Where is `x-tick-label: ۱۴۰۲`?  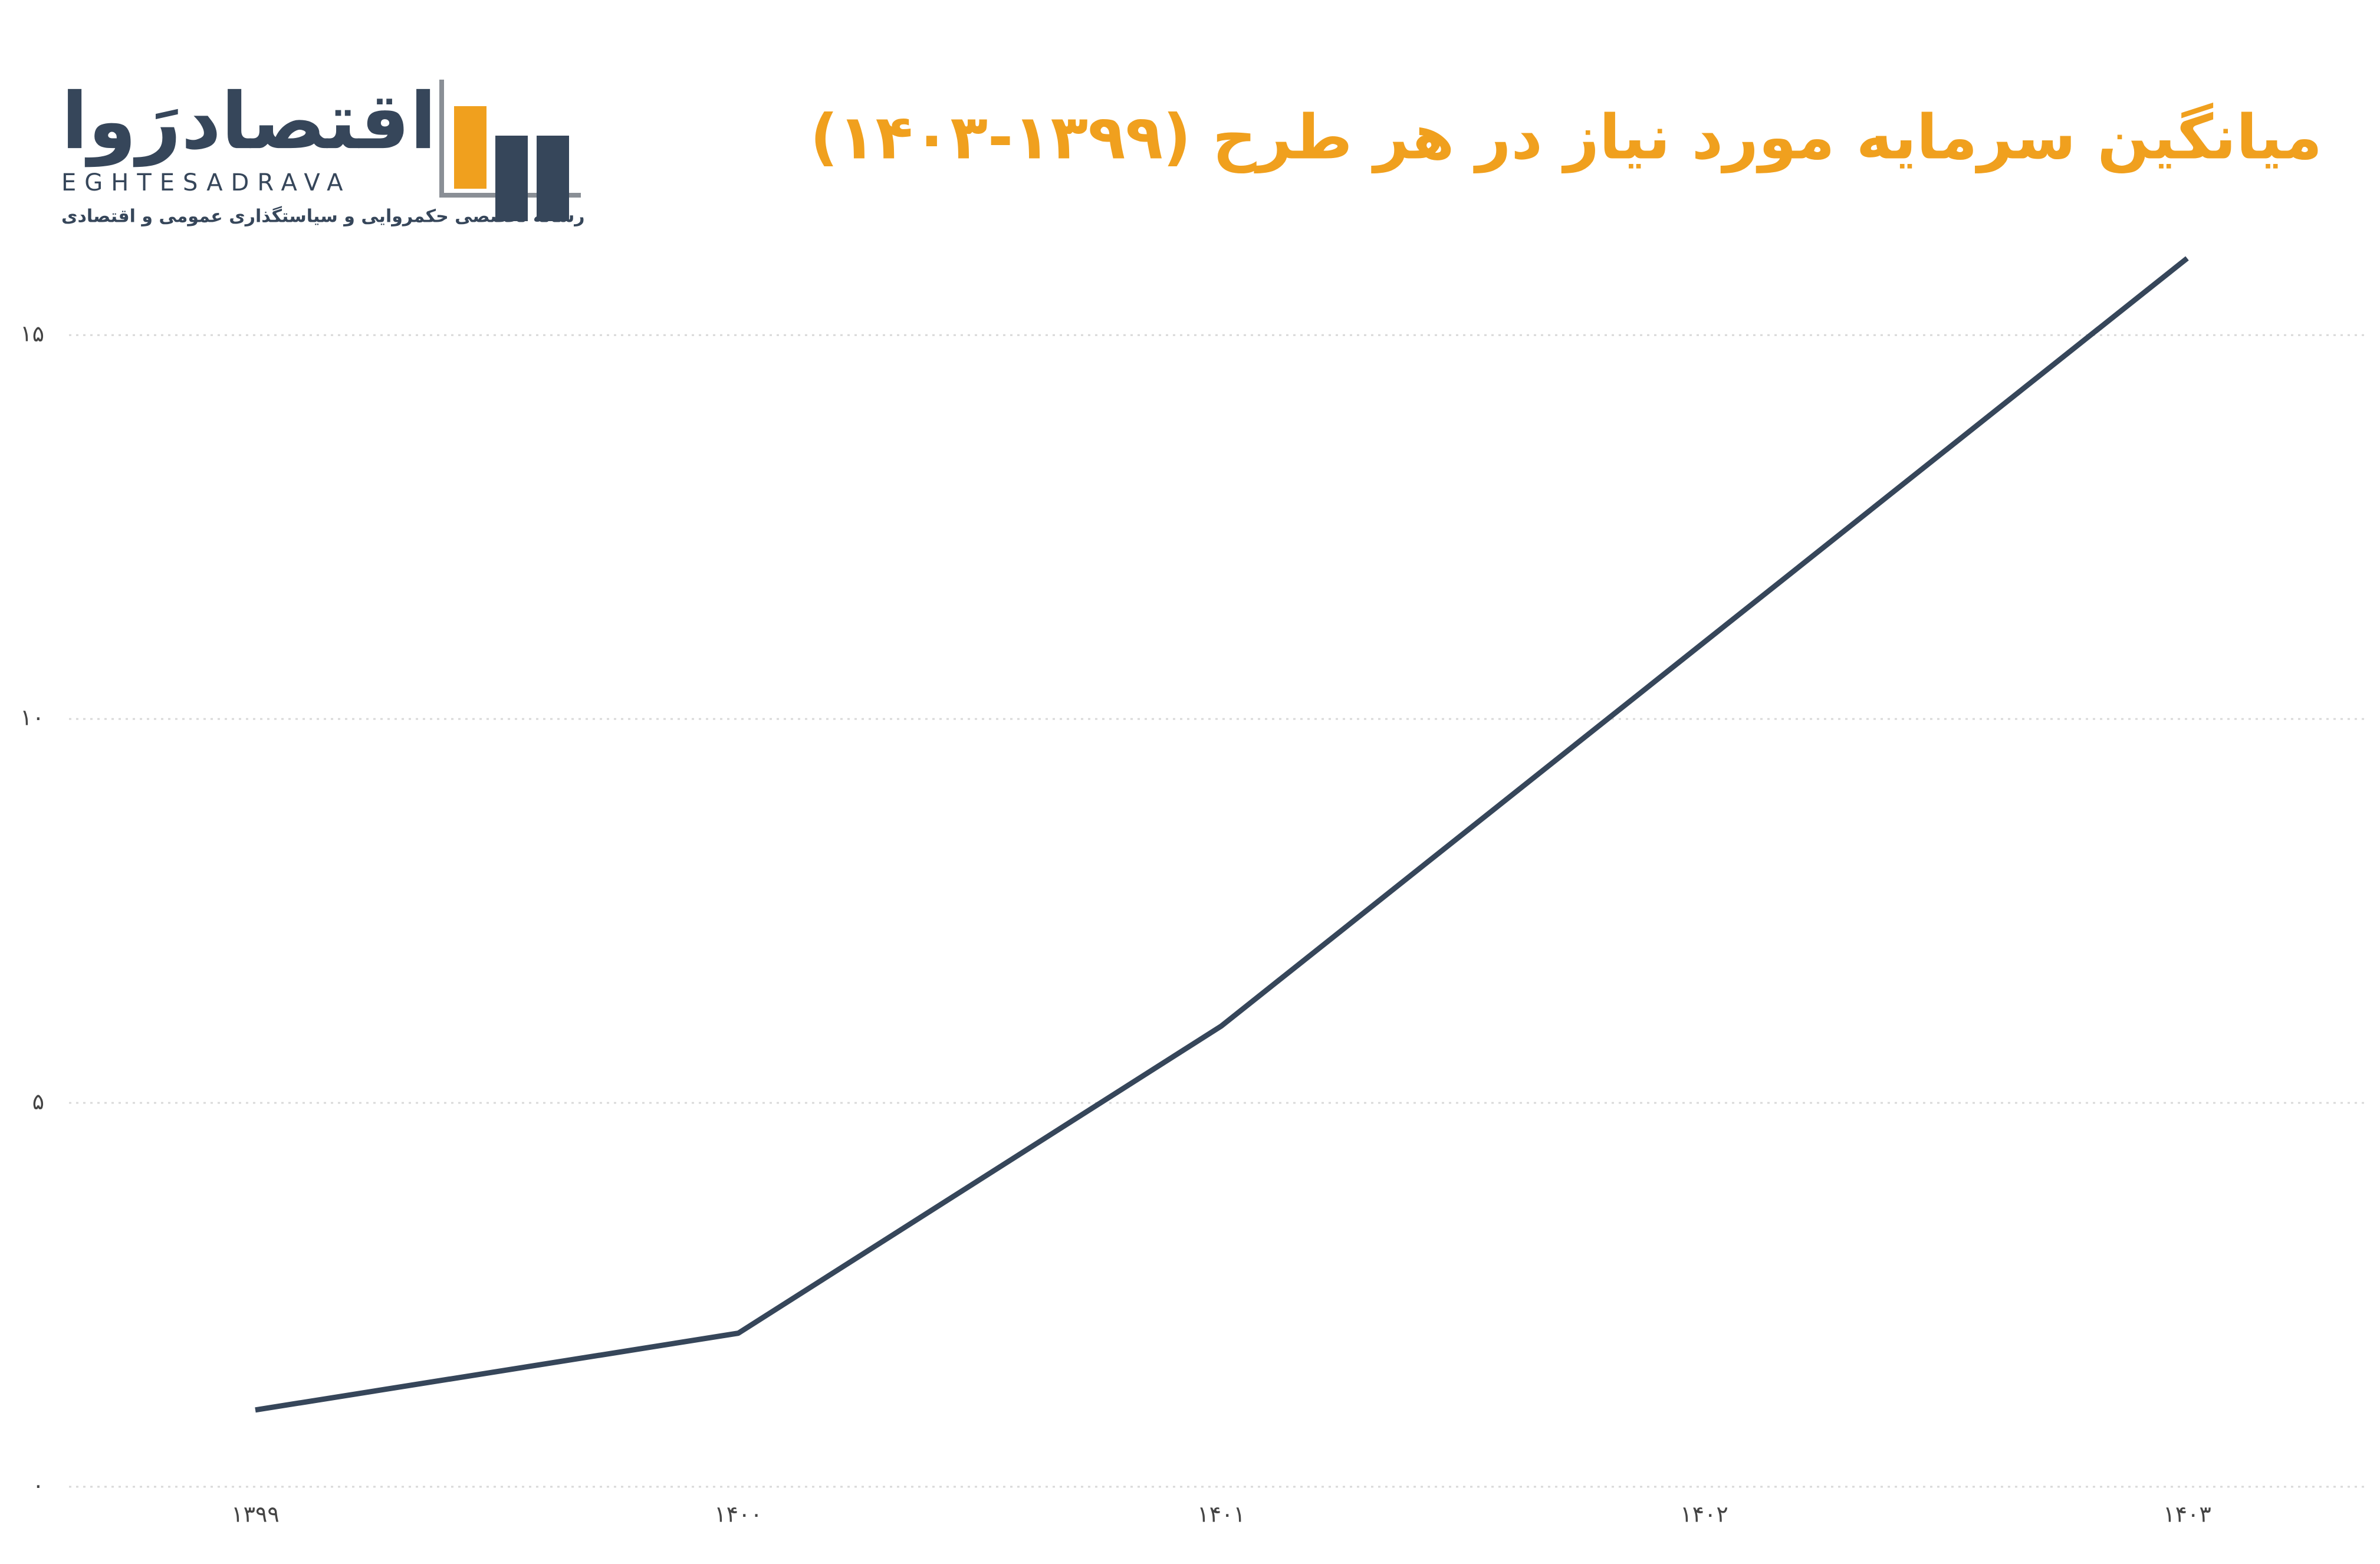
x-tick-label: ۱۴۰۲ is located at coordinates (1704, 1514).